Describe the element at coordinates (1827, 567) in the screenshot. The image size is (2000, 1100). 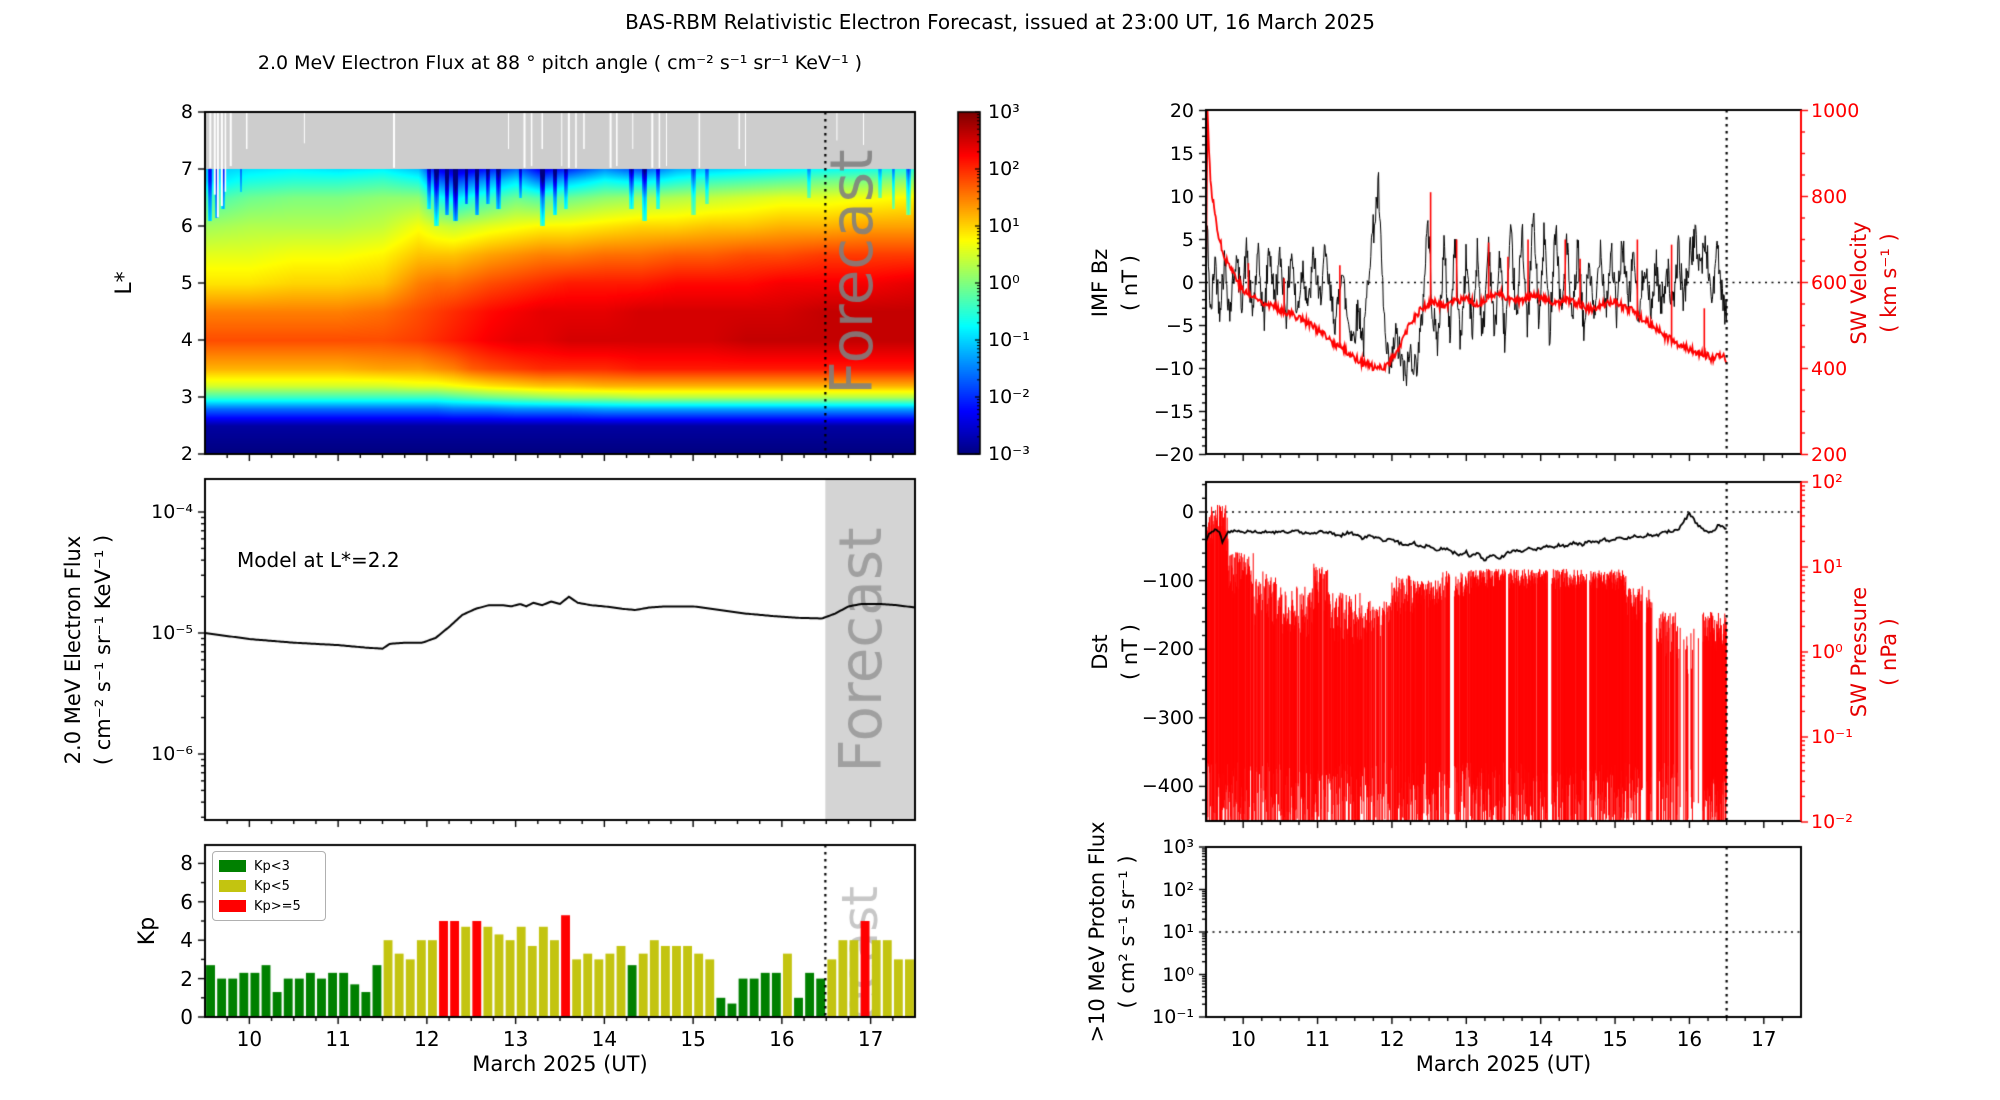
I see `sw-pressure-ytick-label: 10¹` at that location.